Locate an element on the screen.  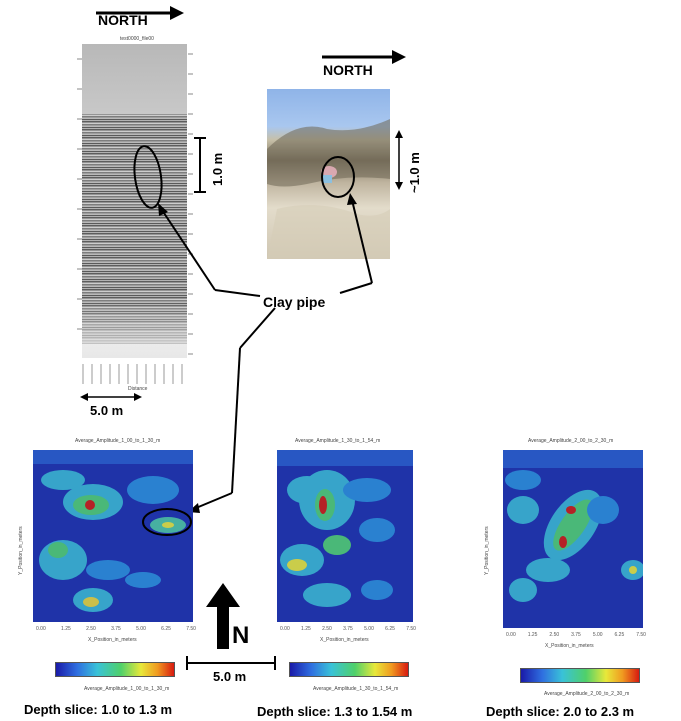
north-arrow-icon is located at coordinates (223, 616).